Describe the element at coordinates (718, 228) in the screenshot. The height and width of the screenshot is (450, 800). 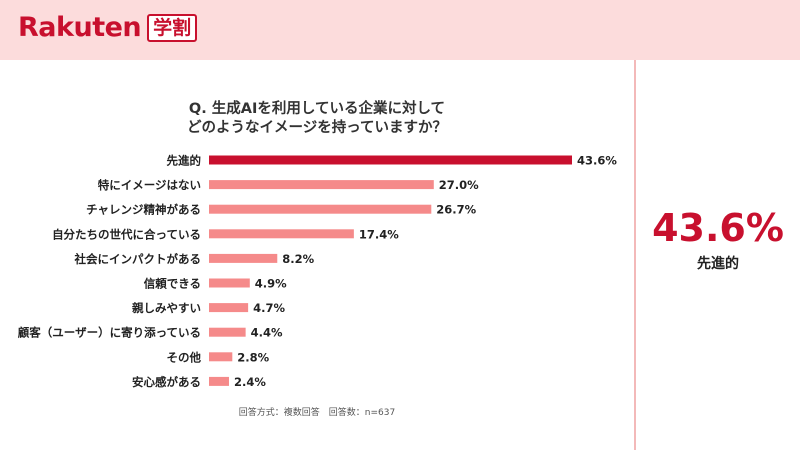
I see `highlight-value: 43.6%` at that location.